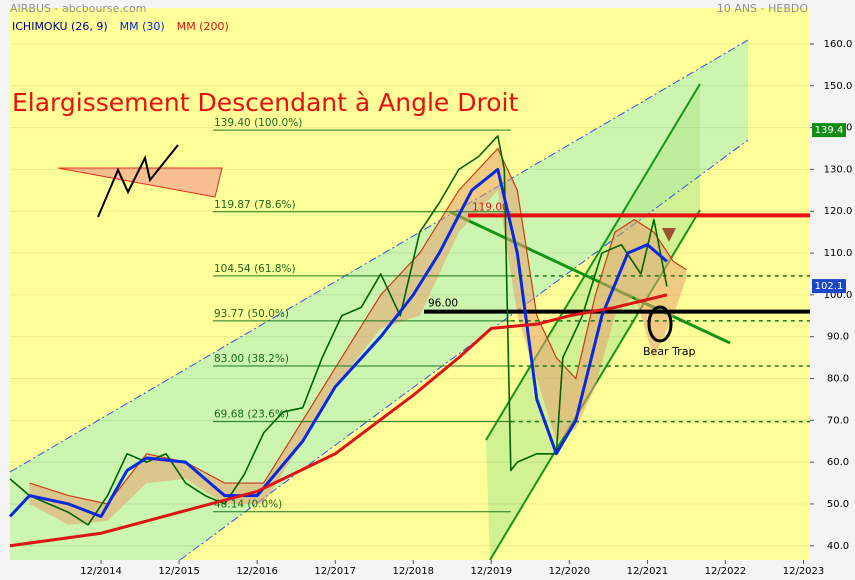 Image resolution: width=855 pixels, height=580 pixels. What do you see at coordinates (838, 44) in the screenshot?
I see `y-tick-label: 160.0` at bounding box center [838, 44].